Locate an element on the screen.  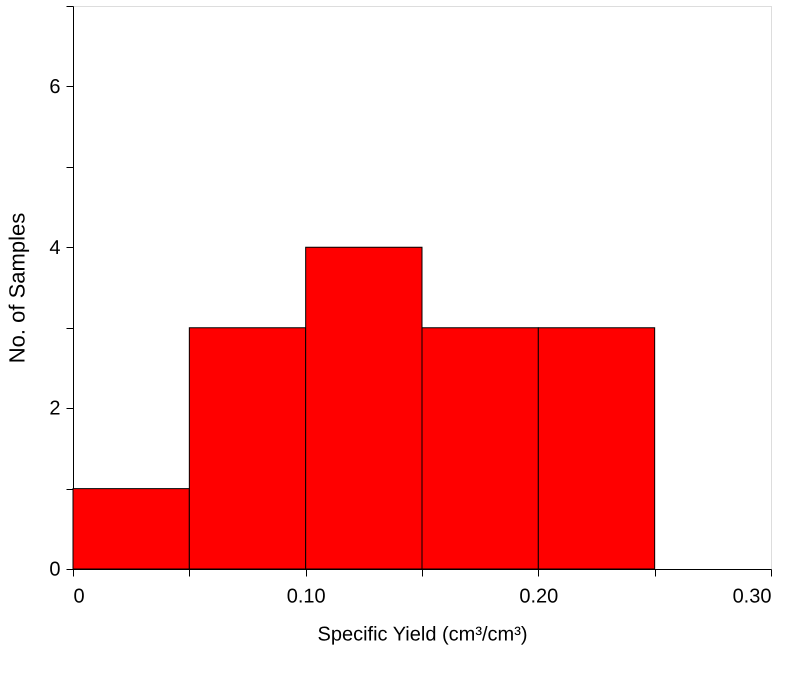
y-axis-title: No. of Samples is located at coordinates (17, 288).